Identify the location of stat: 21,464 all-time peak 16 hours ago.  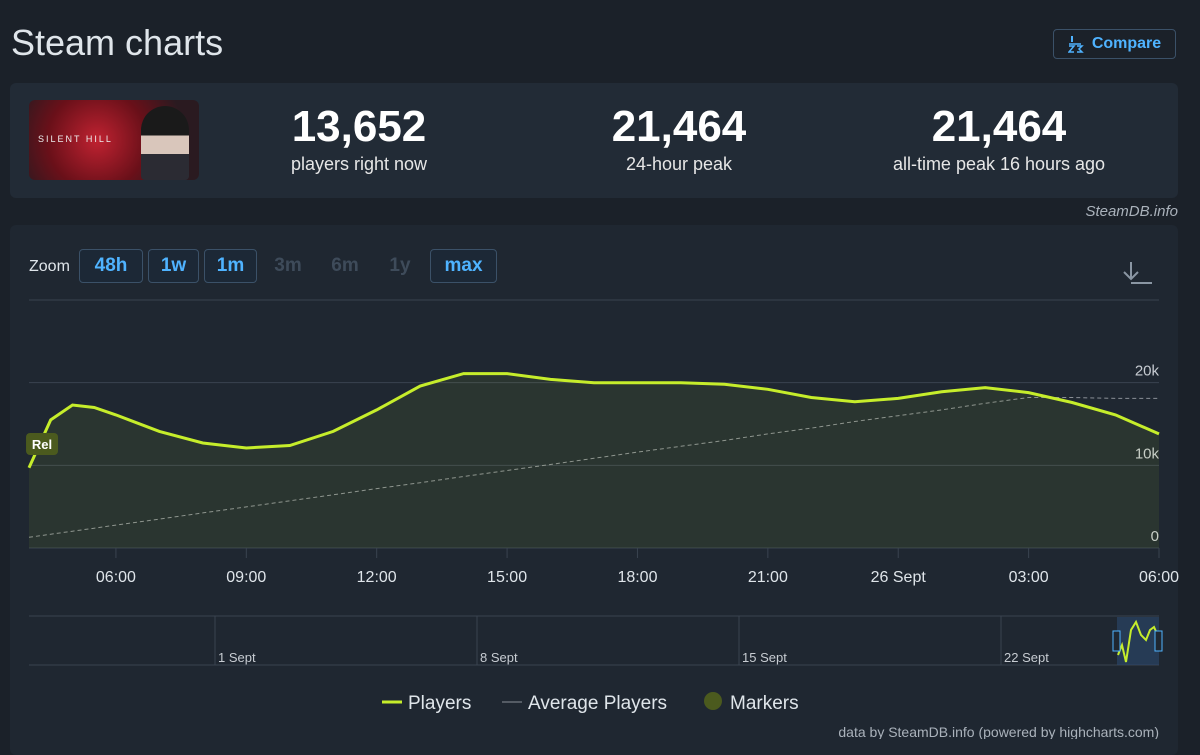
(999, 138).